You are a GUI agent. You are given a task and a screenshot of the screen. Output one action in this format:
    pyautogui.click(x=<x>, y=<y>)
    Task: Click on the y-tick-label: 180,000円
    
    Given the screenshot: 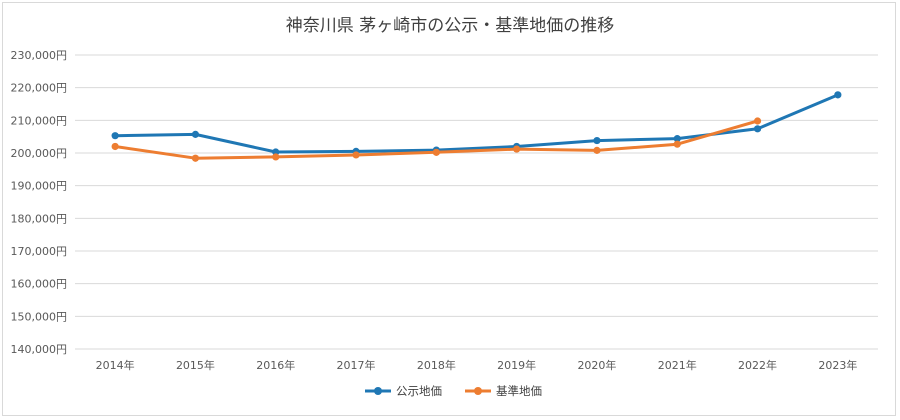 What is the action you would take?
    pyautogui.click(x=39, y=218)
    